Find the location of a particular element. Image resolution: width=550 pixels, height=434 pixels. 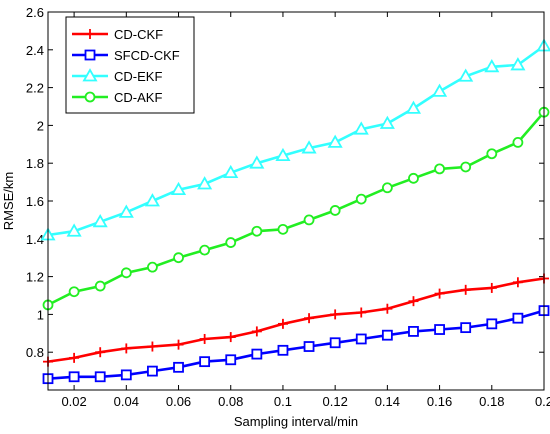

x-tick-label: 0.08 is located at coordinates (230, 401).